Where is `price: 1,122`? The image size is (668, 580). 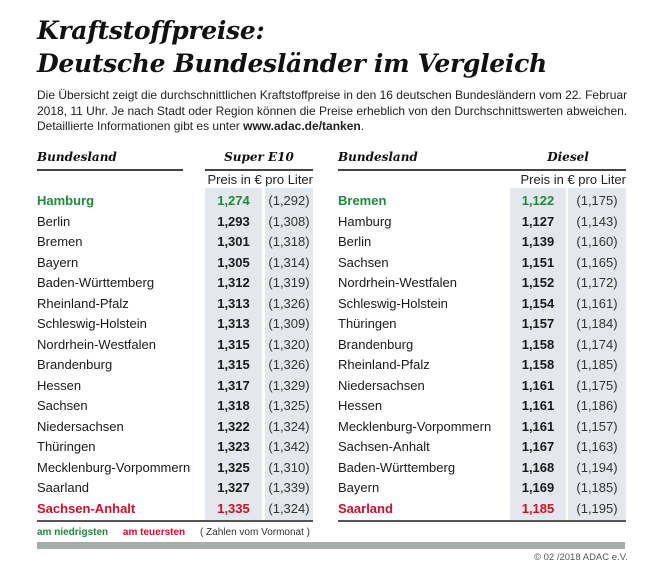
price: 1,122 is located at coordinates (538, 200).